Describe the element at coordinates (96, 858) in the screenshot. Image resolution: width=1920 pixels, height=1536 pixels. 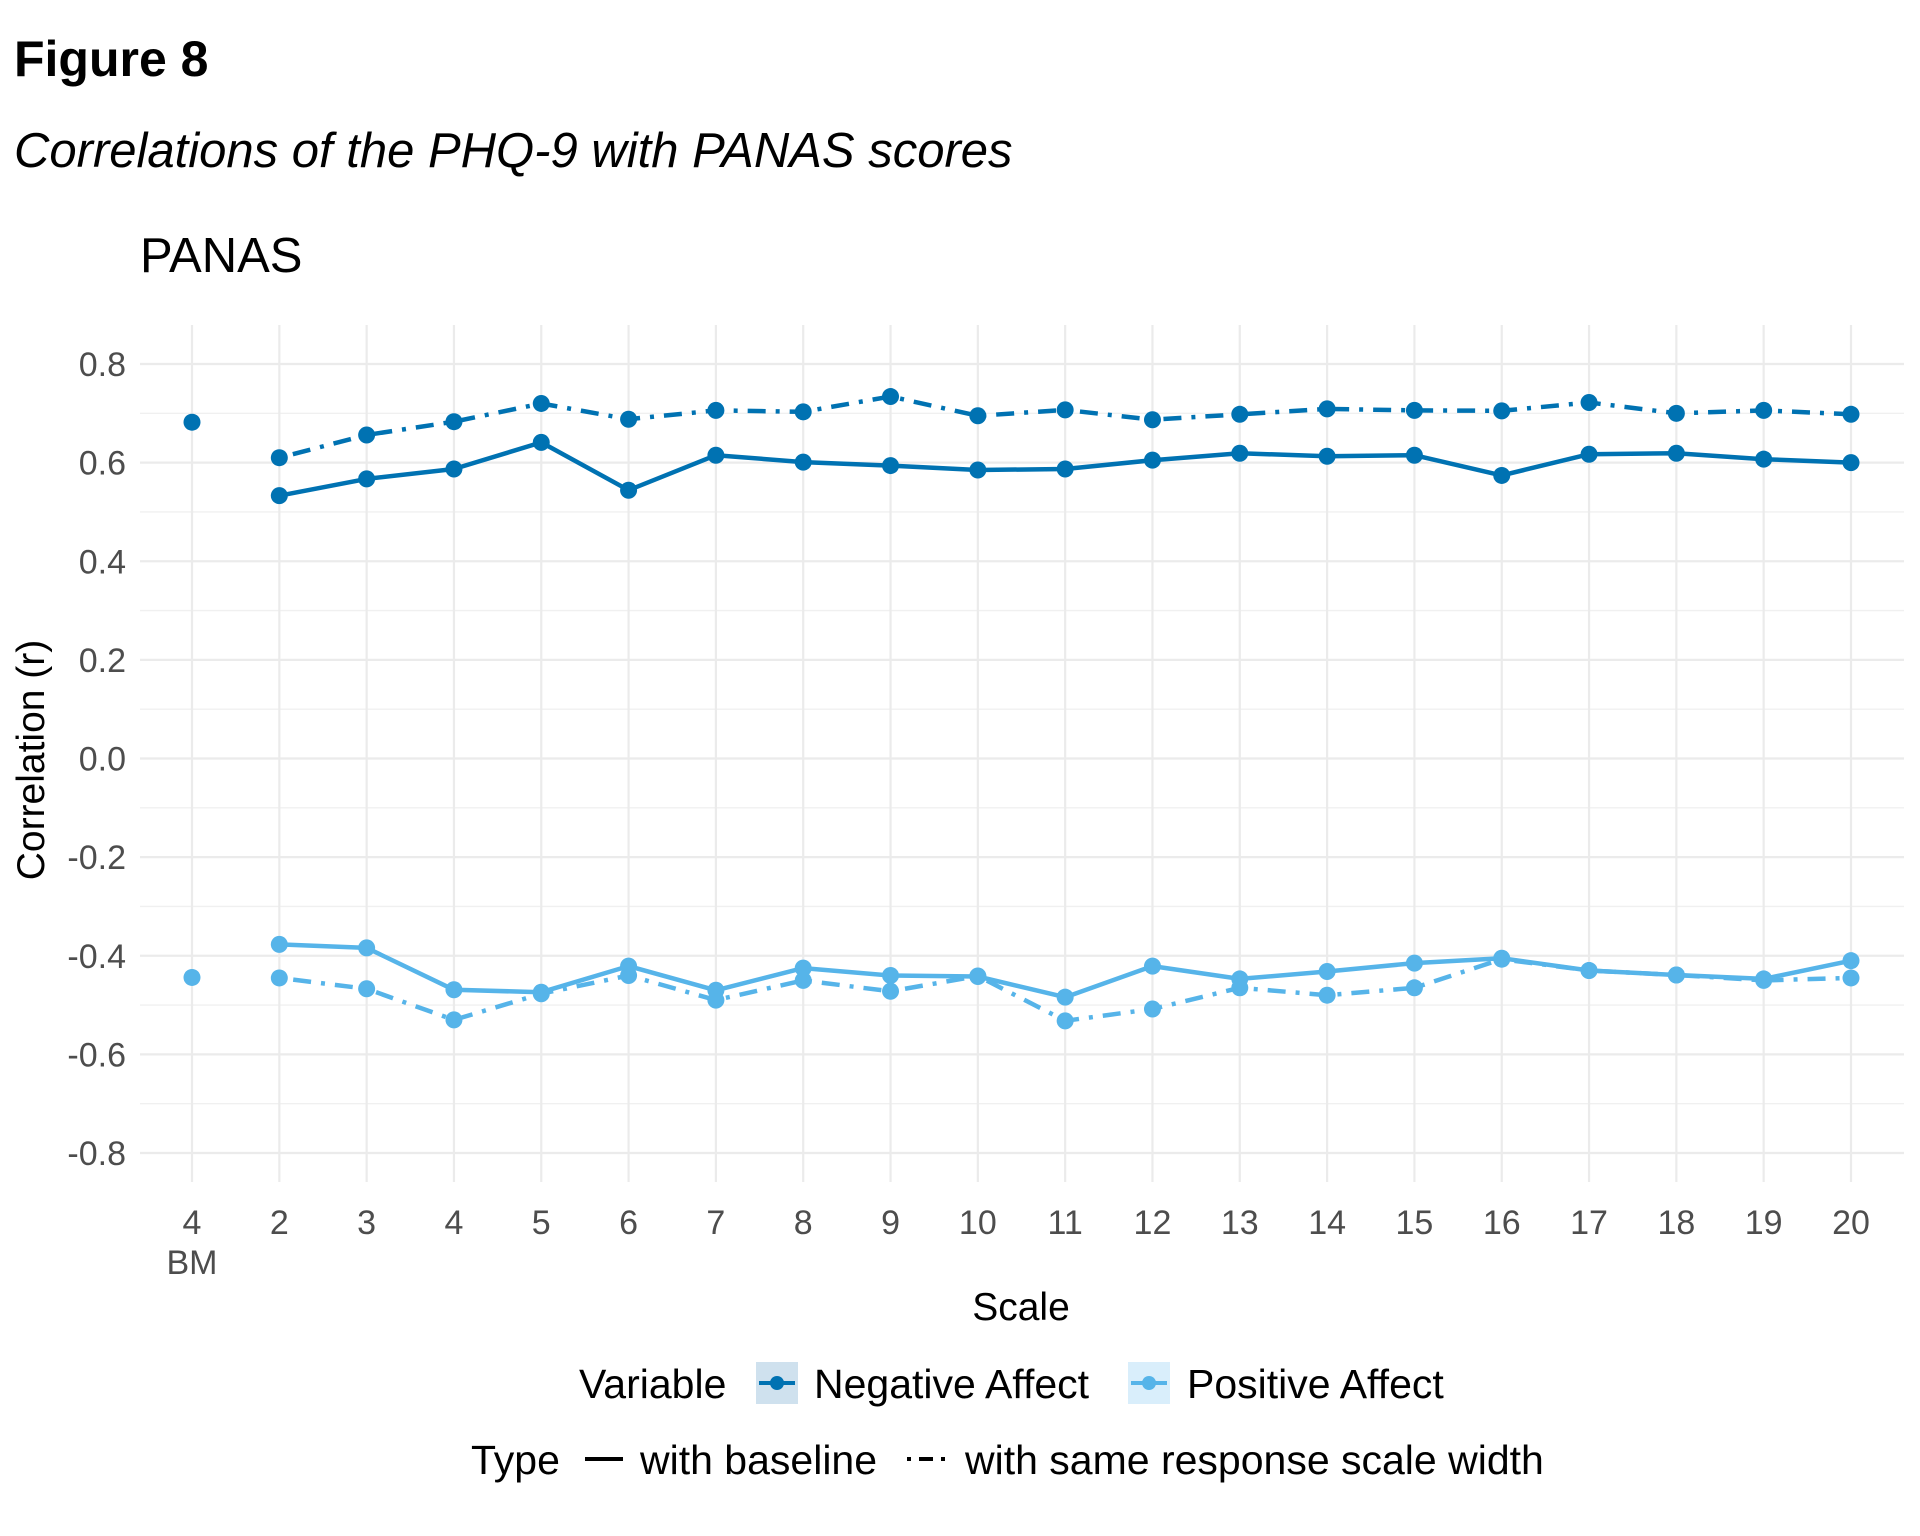
I see `y-tick-label: -0.2` at that location.